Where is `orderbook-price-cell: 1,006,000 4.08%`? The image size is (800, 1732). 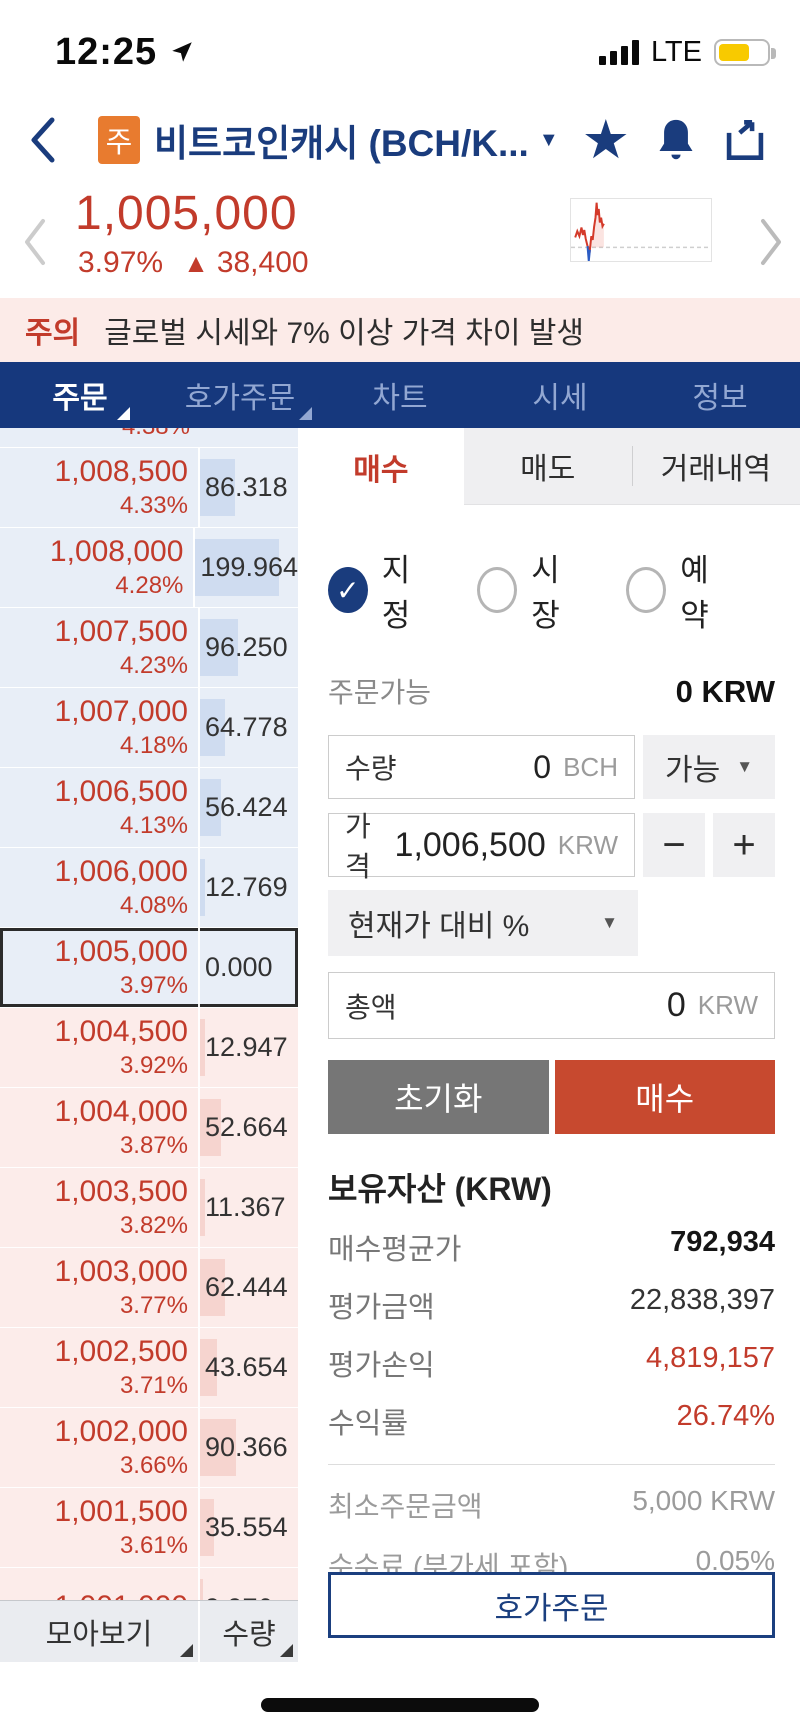 orderbook-price-cell: 1,006,000 4.08% is located at coordinates (100, 887).